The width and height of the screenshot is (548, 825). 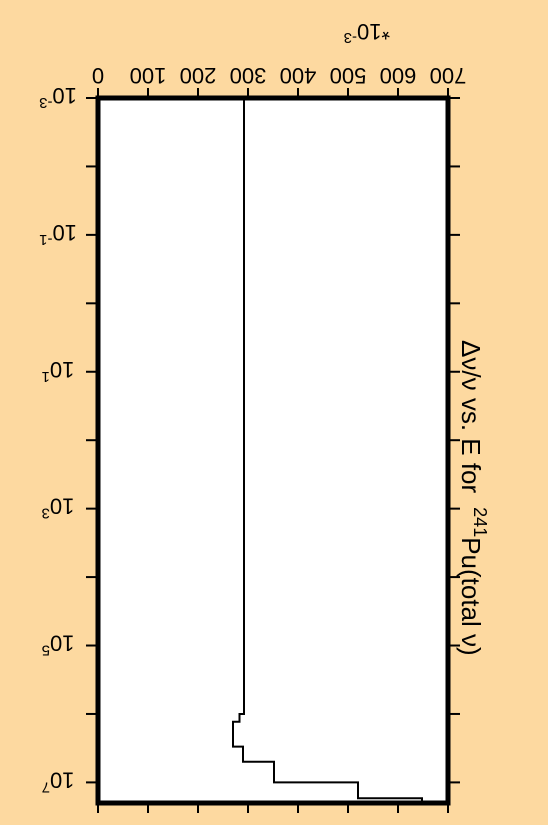 I want to click on x-tick-label: 10³, so click(x=58, y=508).